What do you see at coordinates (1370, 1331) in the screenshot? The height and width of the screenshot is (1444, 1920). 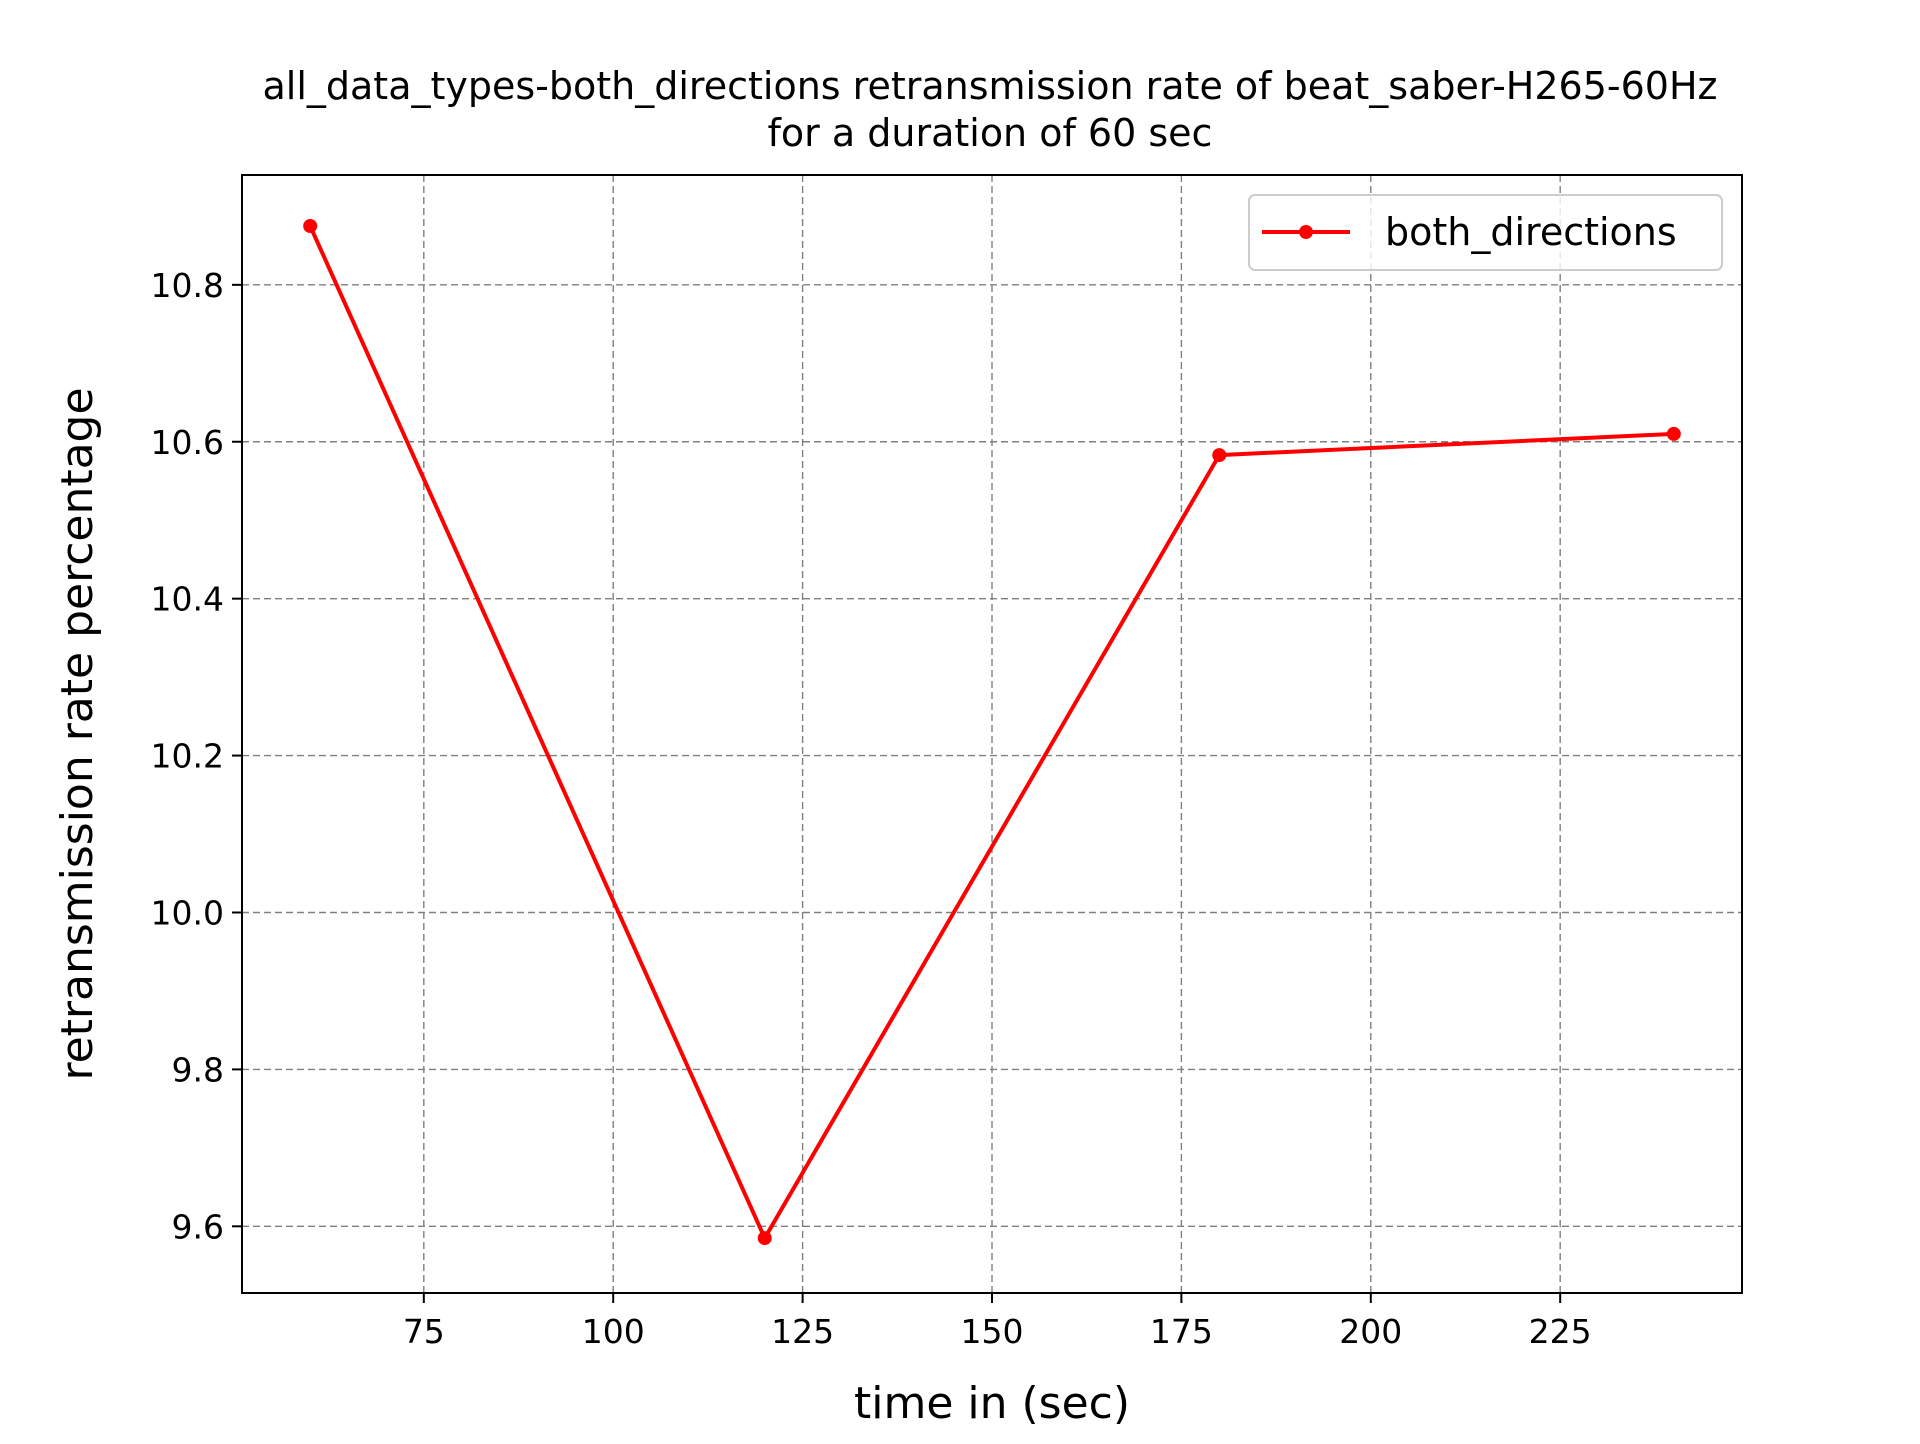 I see `x-tick-label: 200` at bounding box center [1370, 1331].